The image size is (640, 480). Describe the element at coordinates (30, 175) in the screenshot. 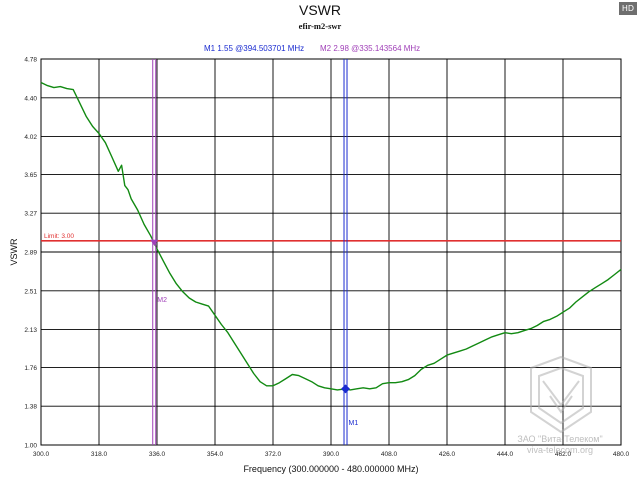

I see `y-tick-label: 3.65` at that location.